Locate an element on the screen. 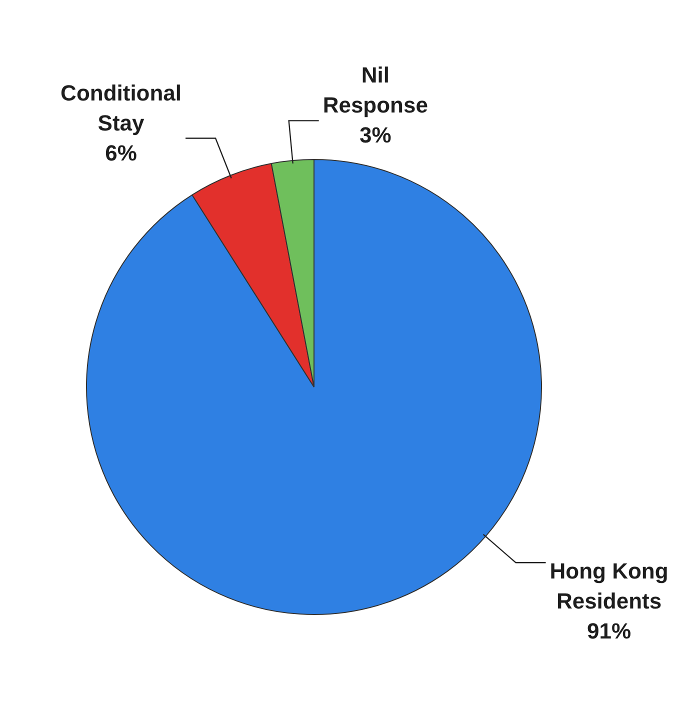  slice-label: Conditional Stay is located at coordinates (121, 108).